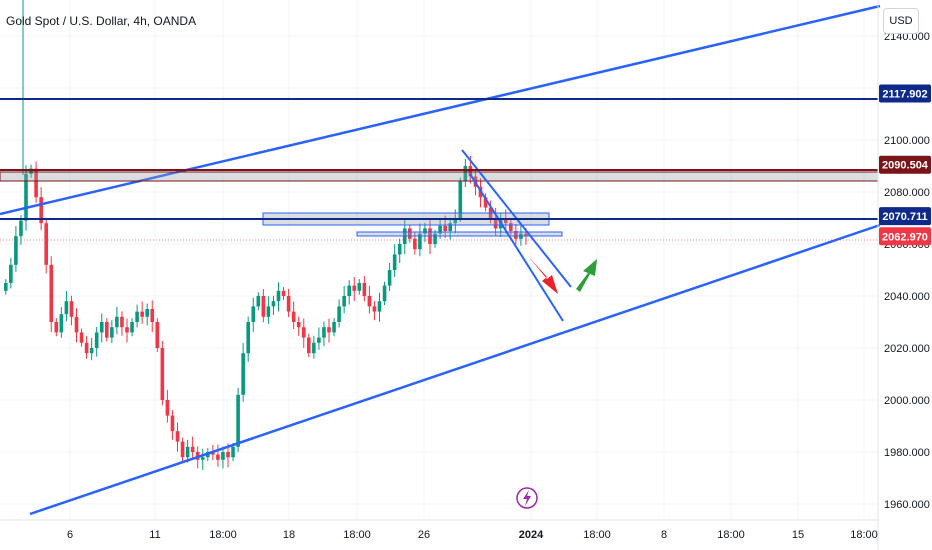 This screenshot has width=932, height=550. I want to click on x-tick-label: 8, so click(664, 535).